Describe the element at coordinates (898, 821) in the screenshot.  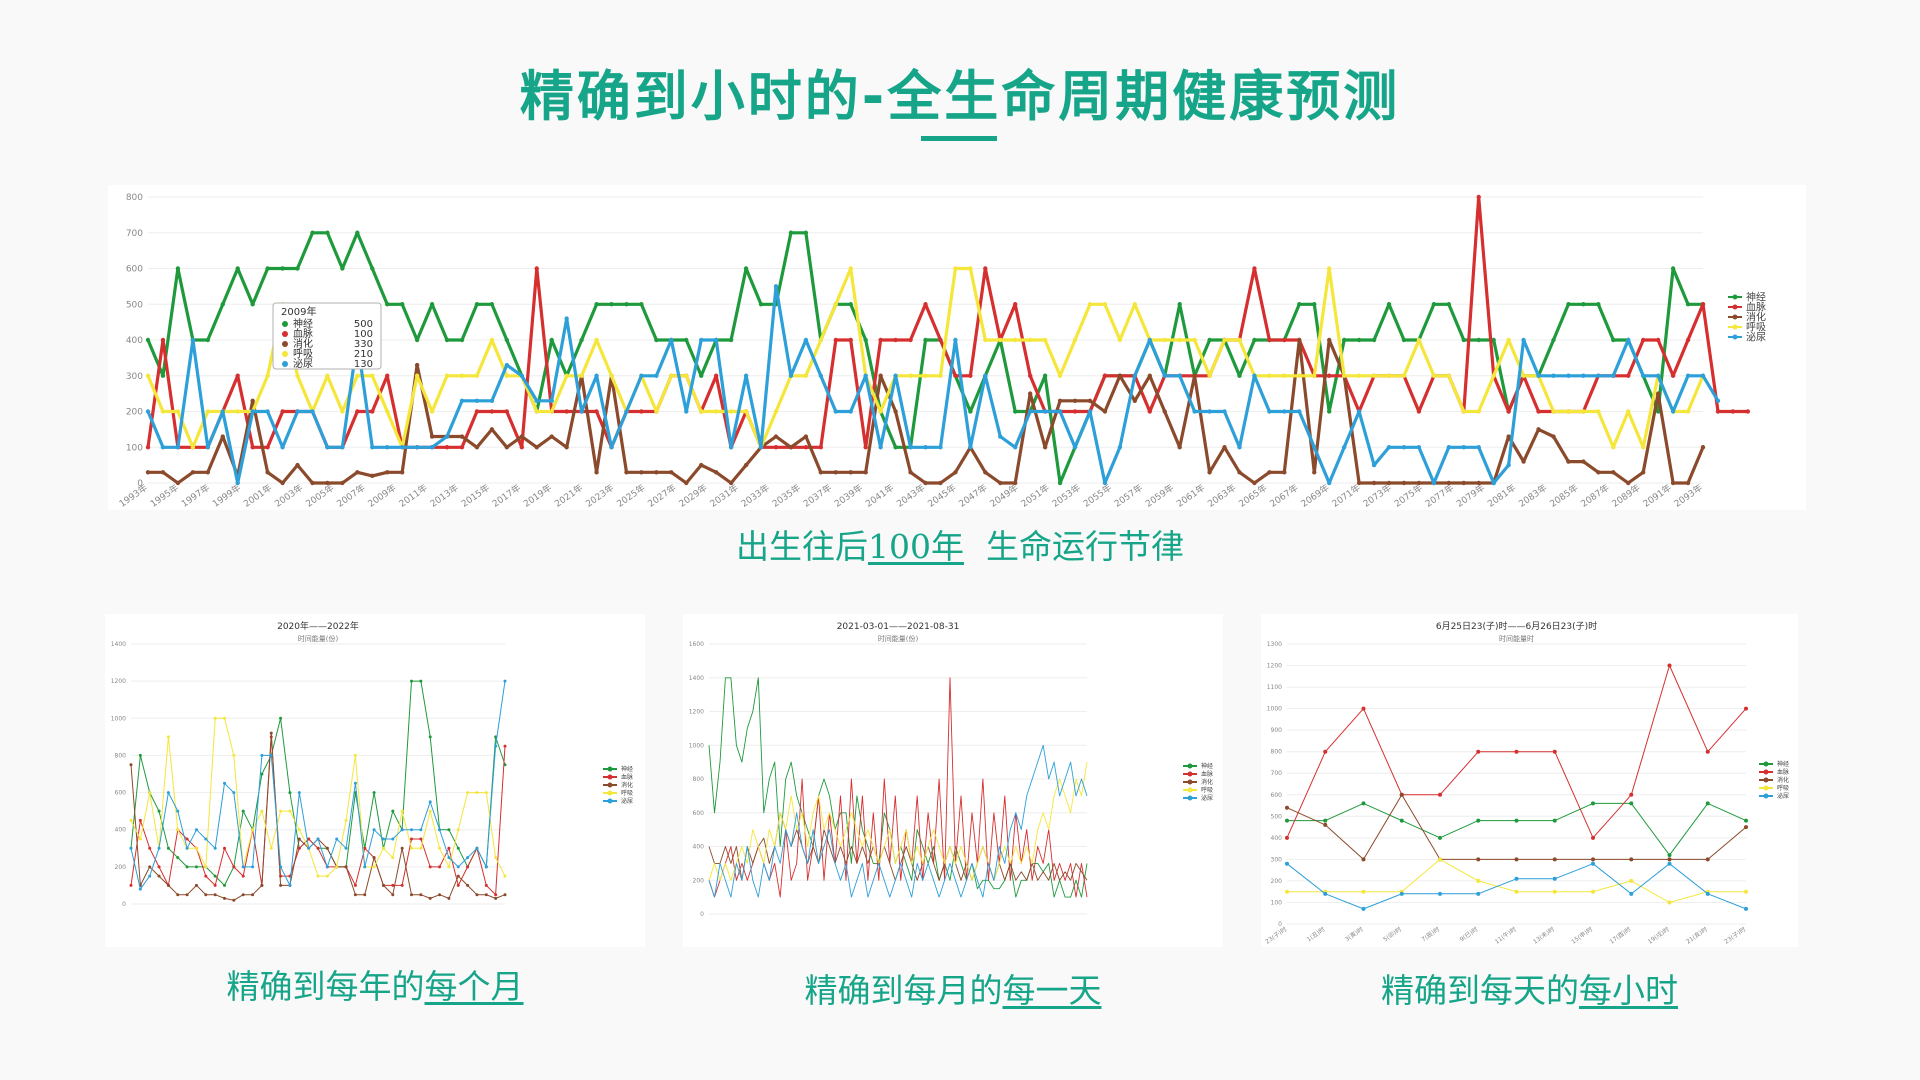
I see `series-line-呼吸` at that location.